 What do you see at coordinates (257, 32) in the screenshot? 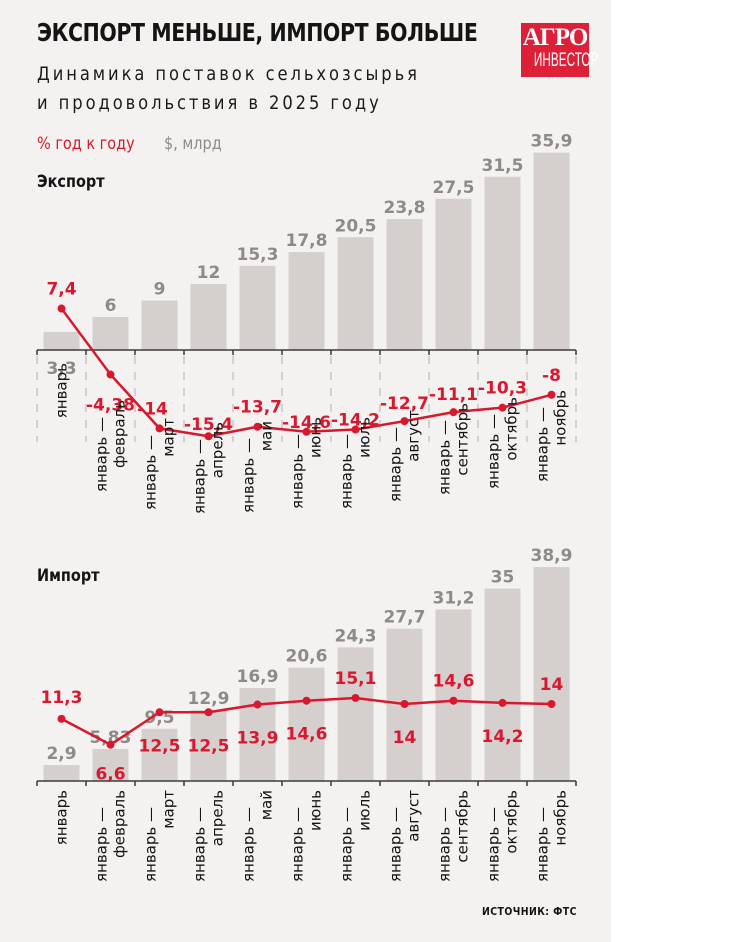
I see `page-title: ЭКСПОРТ МЕНЬШЕ, ИМПОРТ БОЛЬШЕ` at bounding box center [257, 32].